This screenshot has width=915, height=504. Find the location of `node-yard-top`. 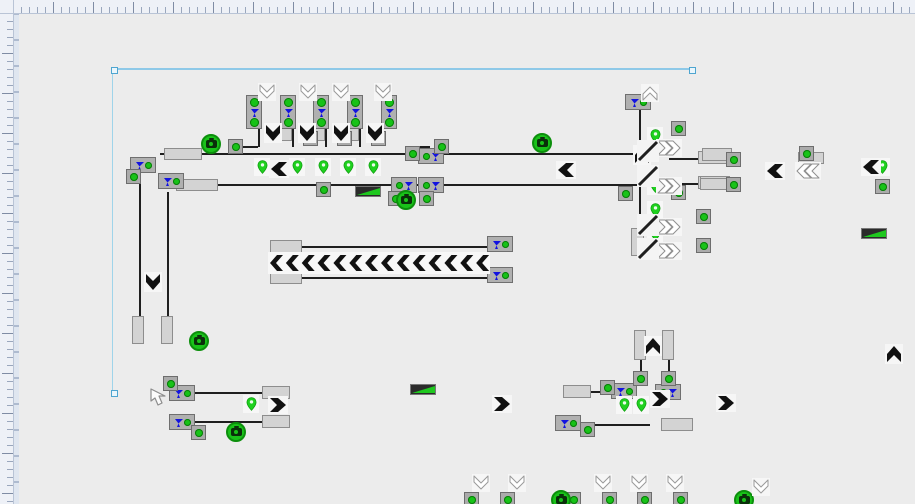

node-yard-top is located at coordinates (170, 383).